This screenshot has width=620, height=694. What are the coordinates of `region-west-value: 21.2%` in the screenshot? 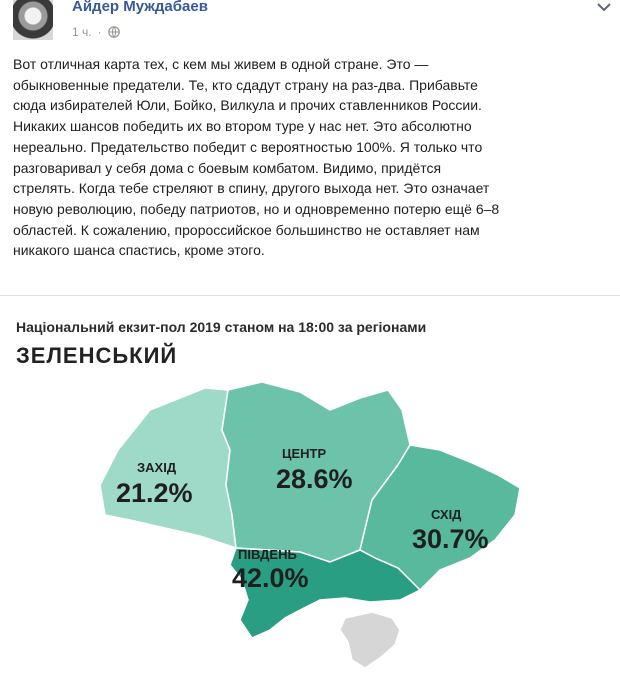 It's located at (154, 493).